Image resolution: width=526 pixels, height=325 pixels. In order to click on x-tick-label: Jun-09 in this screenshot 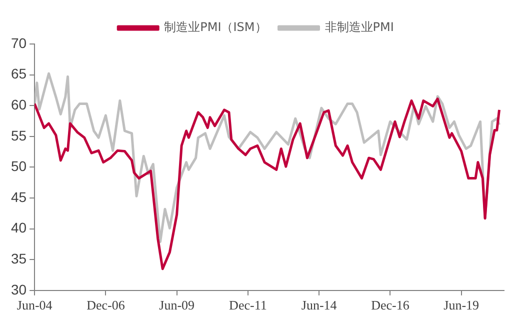, I will do `click(177, 305)`.